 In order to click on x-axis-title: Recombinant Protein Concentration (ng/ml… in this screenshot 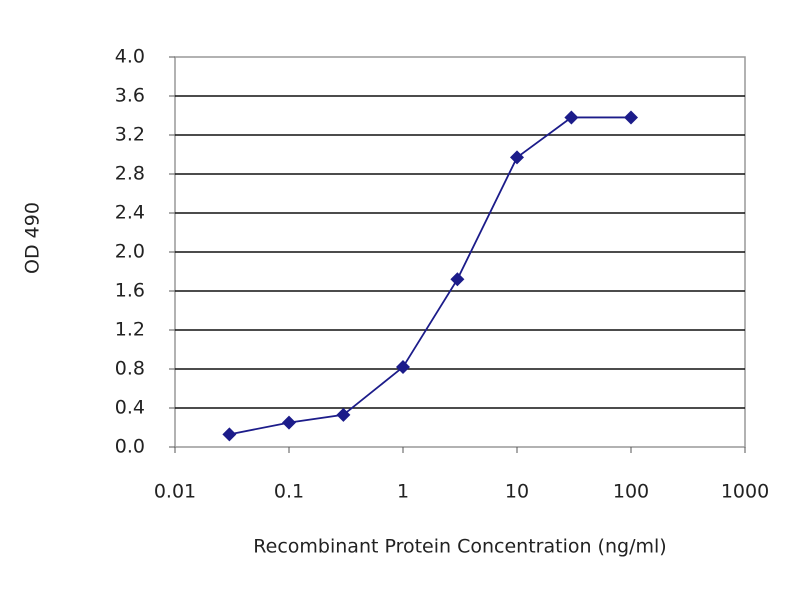, I will do `click(459, 547)`.